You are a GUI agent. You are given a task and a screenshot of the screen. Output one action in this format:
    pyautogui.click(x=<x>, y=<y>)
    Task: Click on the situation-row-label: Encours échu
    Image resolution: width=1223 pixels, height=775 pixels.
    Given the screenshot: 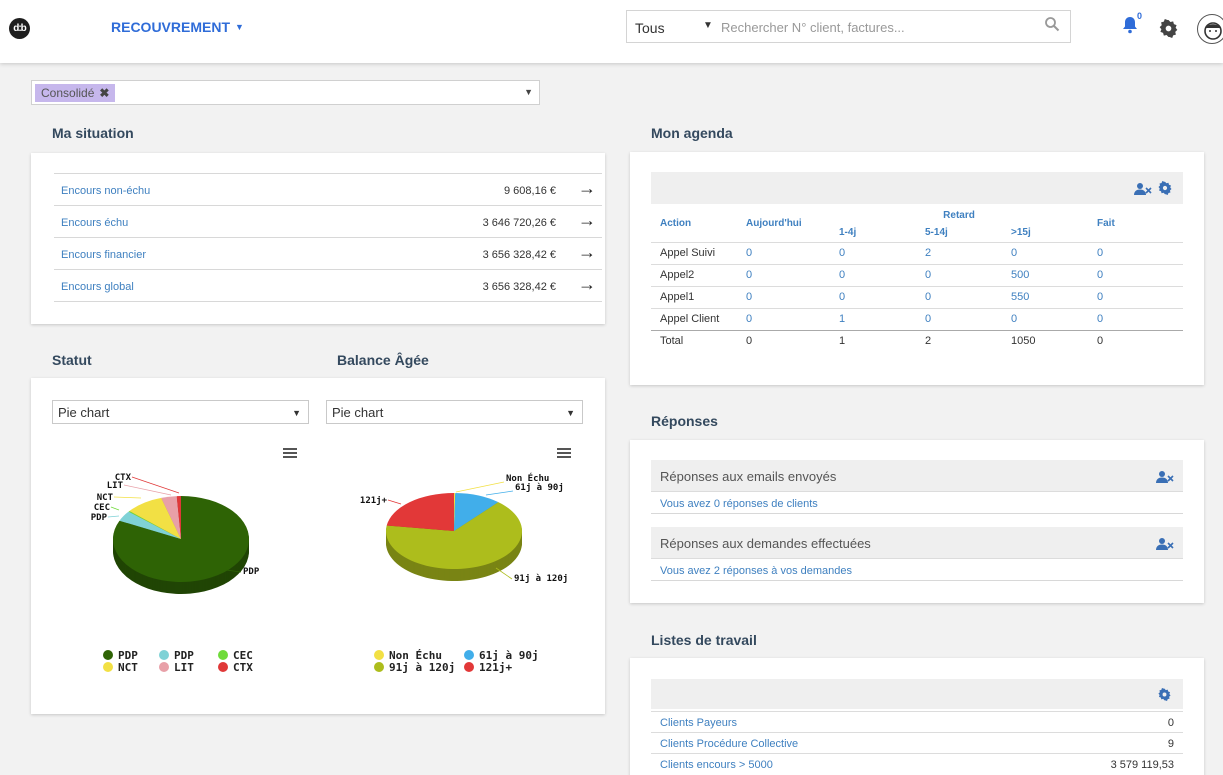 What is the action you would take?
    pyautogui.click(x=95, y=223)
    